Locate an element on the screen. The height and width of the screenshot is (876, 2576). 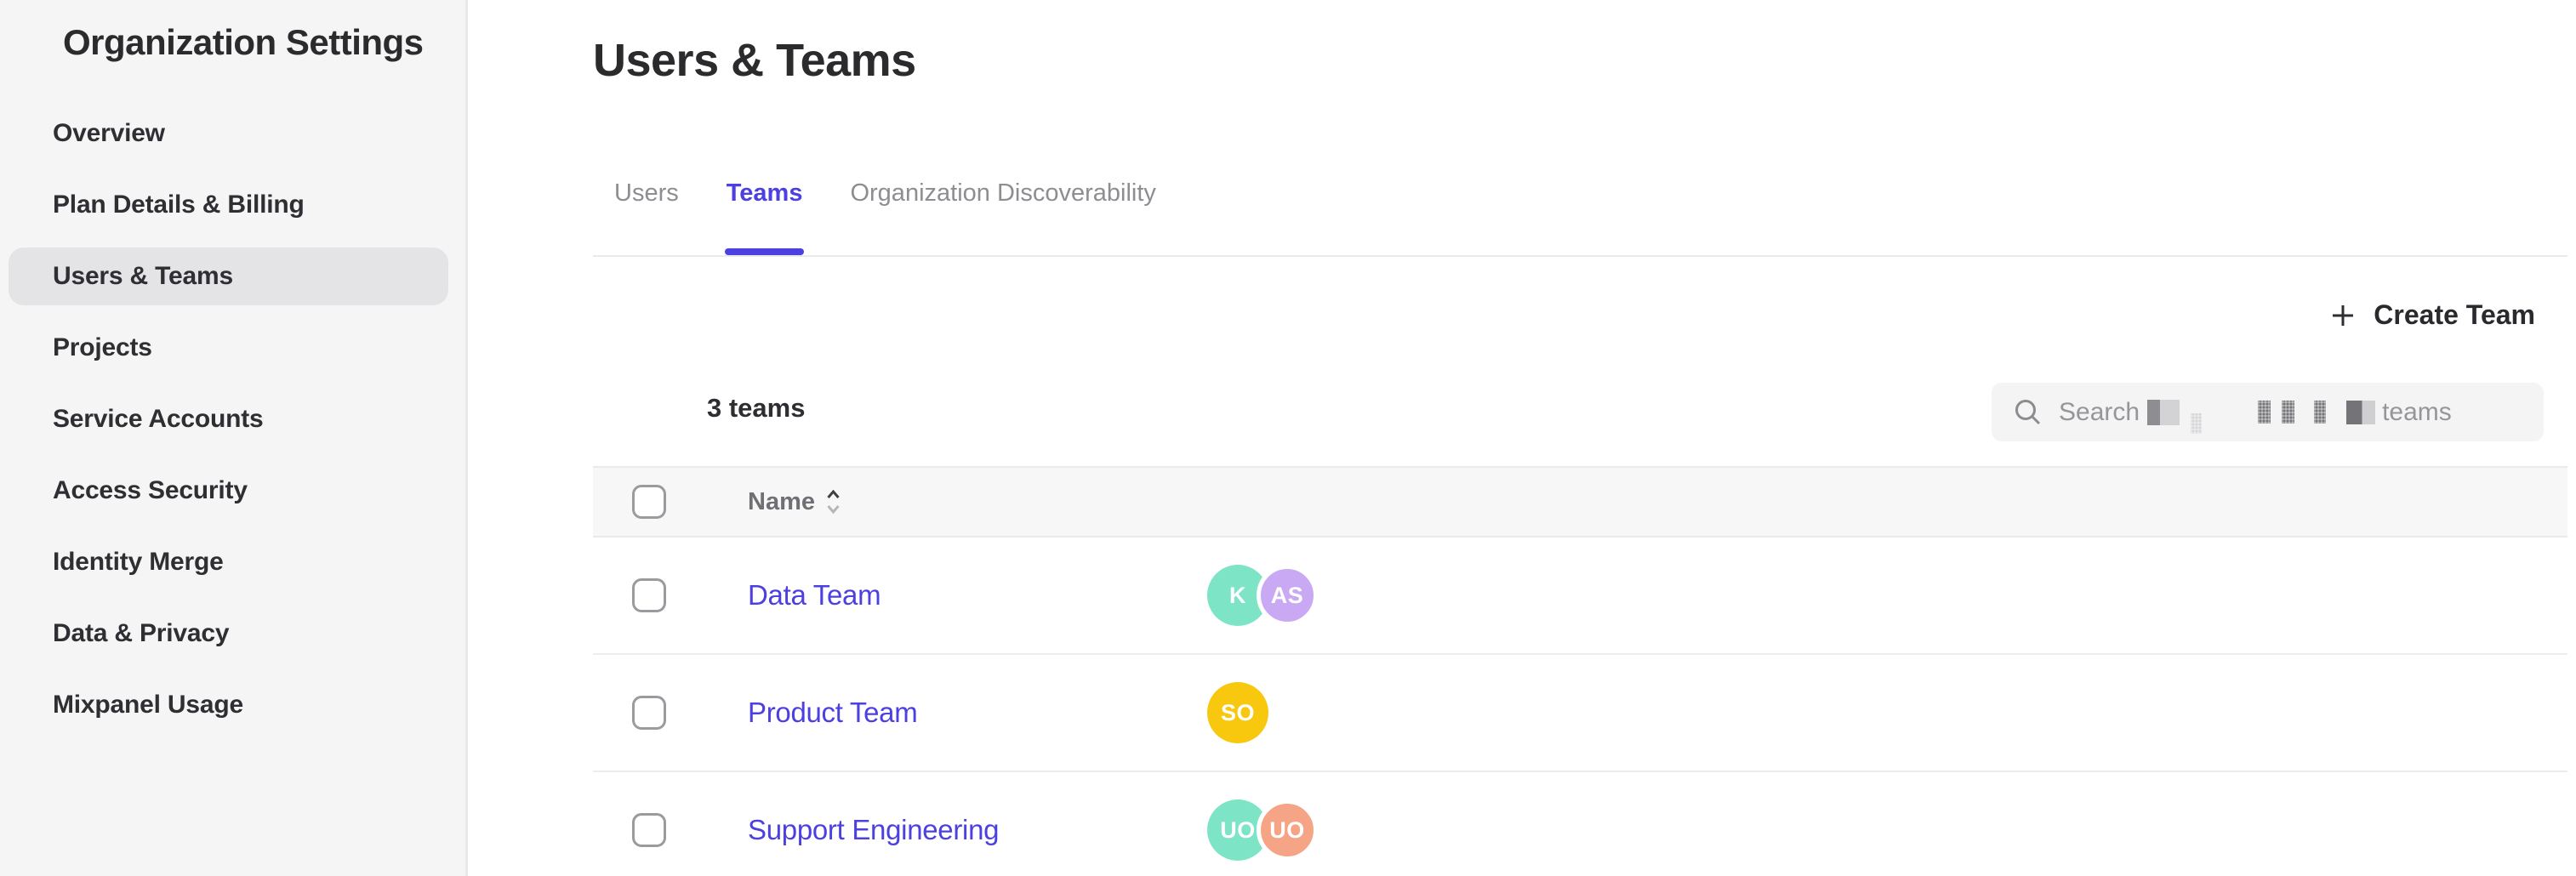
header-checkbox-cell is located at coordinates (670, 502).